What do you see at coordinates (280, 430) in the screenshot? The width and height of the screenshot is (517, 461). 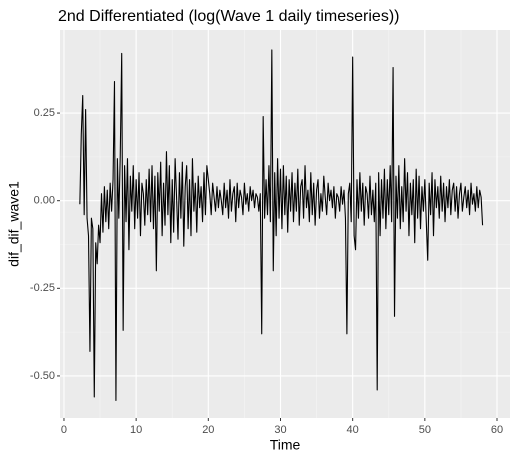 I see `x-tick-label: 30` at bounding box center [280, 430].